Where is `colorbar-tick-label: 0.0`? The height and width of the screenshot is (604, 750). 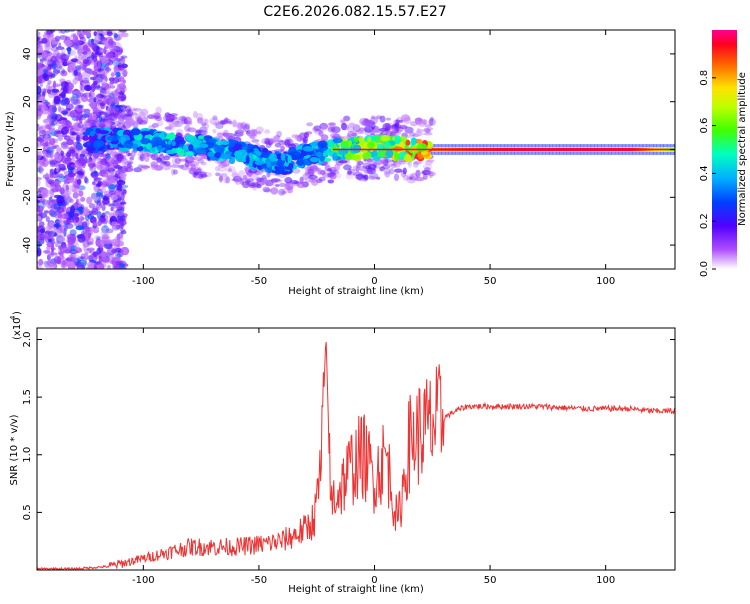 colorbar-tick-label: 0.0 is located at coordinates (704, 269).